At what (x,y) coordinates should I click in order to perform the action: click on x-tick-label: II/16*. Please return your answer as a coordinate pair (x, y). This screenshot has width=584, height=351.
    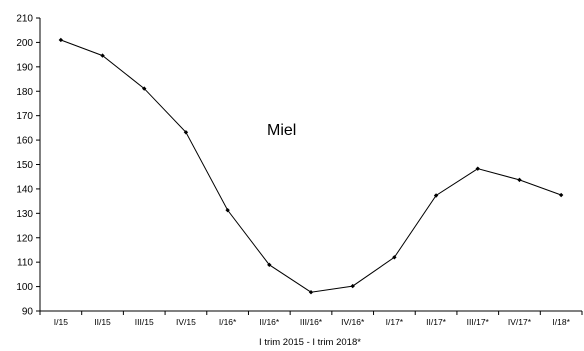
    Looking at the image, I should click on (269, 322).